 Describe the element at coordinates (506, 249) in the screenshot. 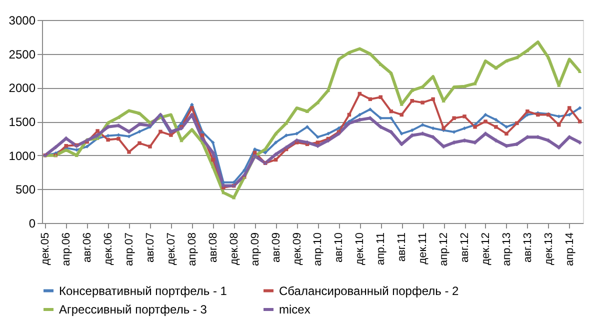

I see `x-tick-label: апр.13` at that location.